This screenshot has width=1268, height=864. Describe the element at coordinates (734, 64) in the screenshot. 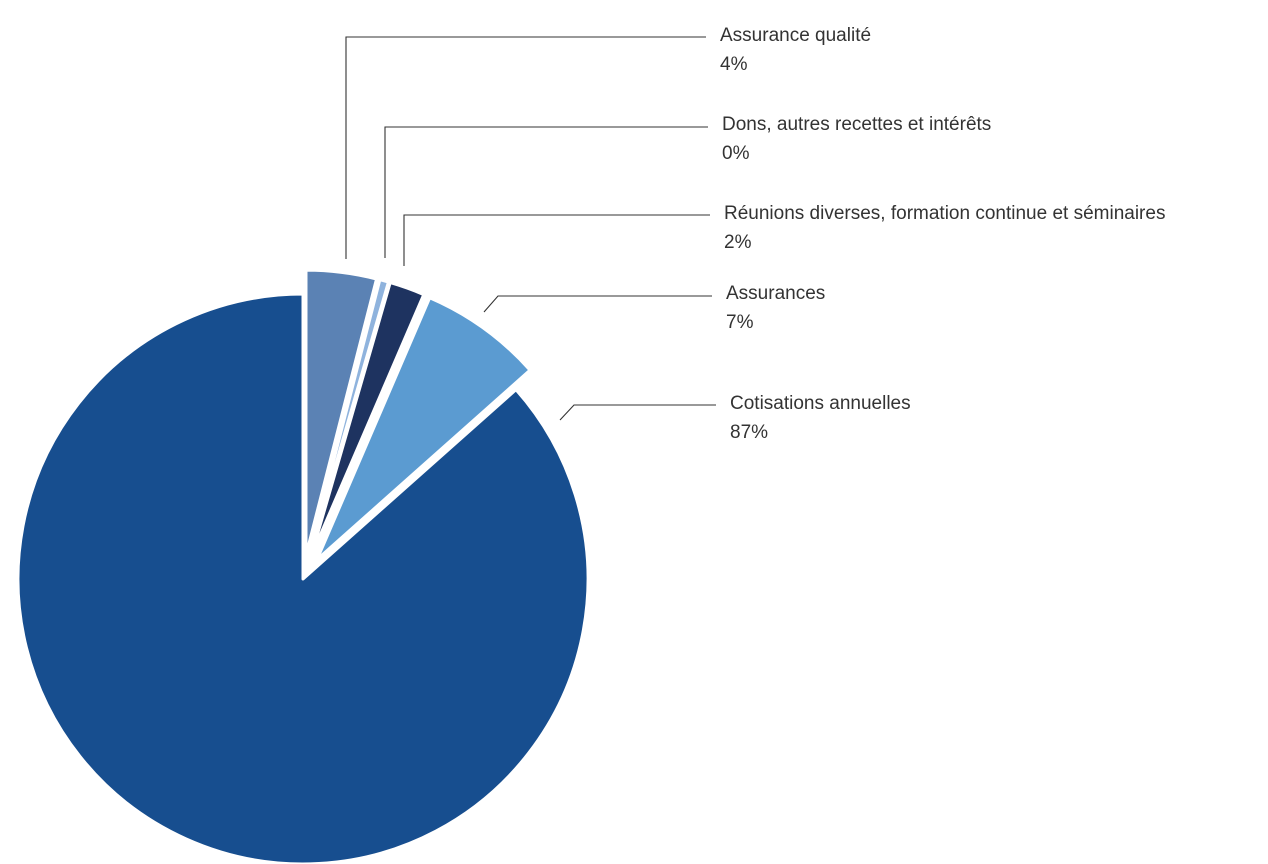

I see `slice-value-label-1: 4%` at that location.